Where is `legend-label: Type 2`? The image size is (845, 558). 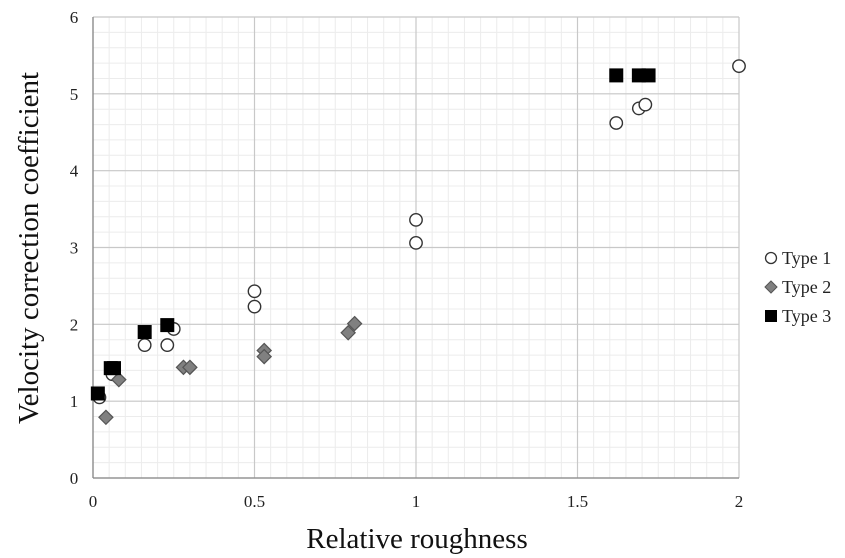 legend-label: Type 2 is located at coordinates (806, 287).